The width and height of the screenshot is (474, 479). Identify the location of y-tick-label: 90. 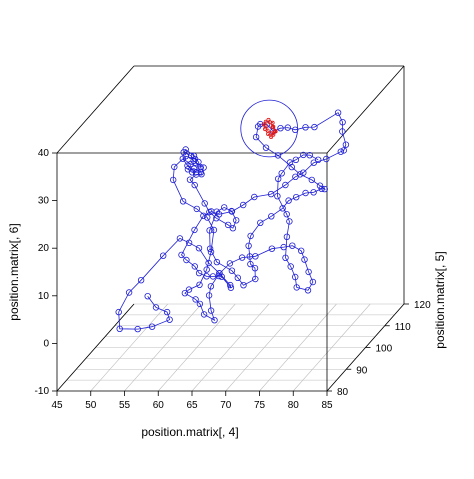
(362, 370).